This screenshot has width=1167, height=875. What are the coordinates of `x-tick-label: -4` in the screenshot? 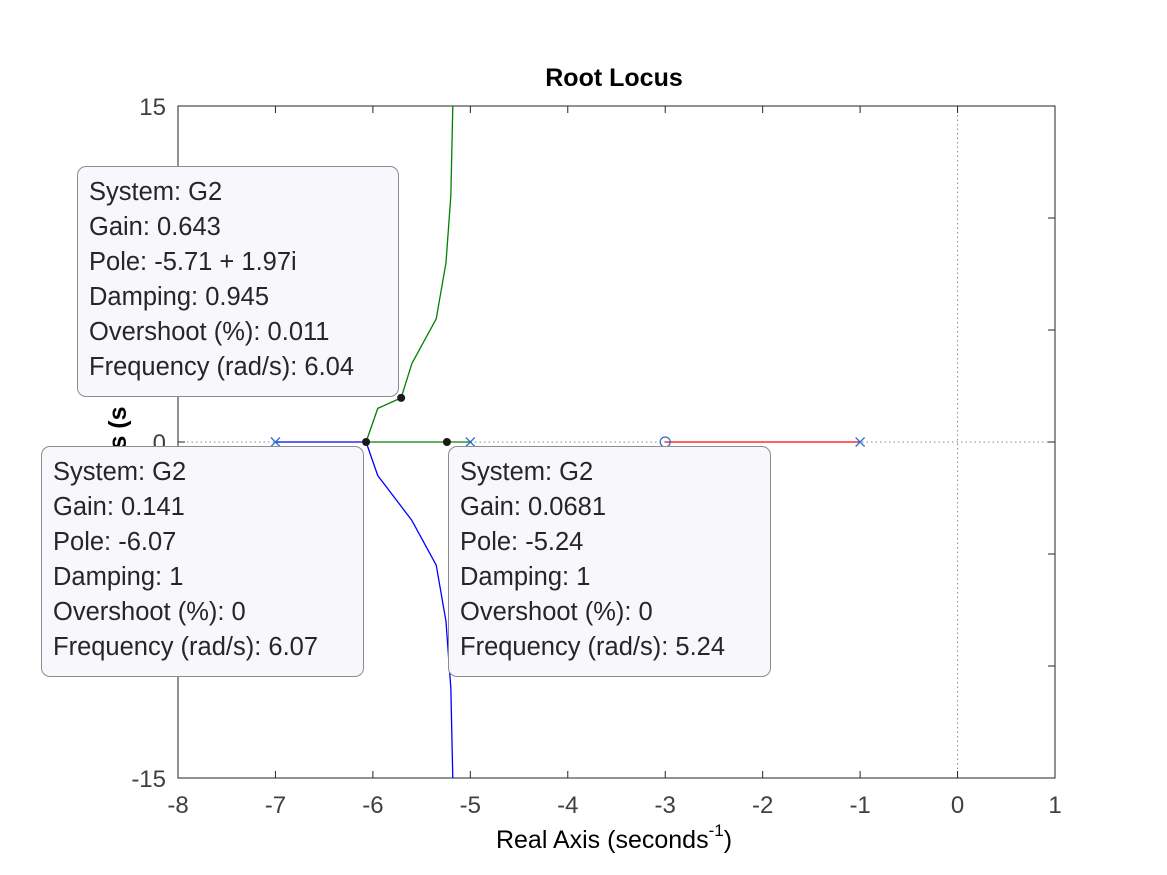 It's located at (567, 805).